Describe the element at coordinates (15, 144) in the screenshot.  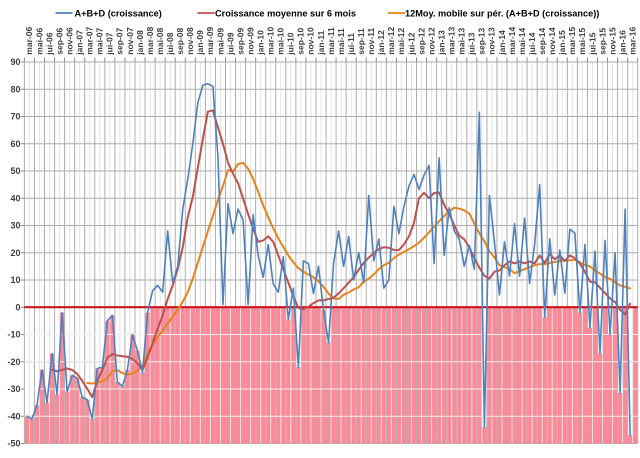
I see `svg-text: 60` at that location.